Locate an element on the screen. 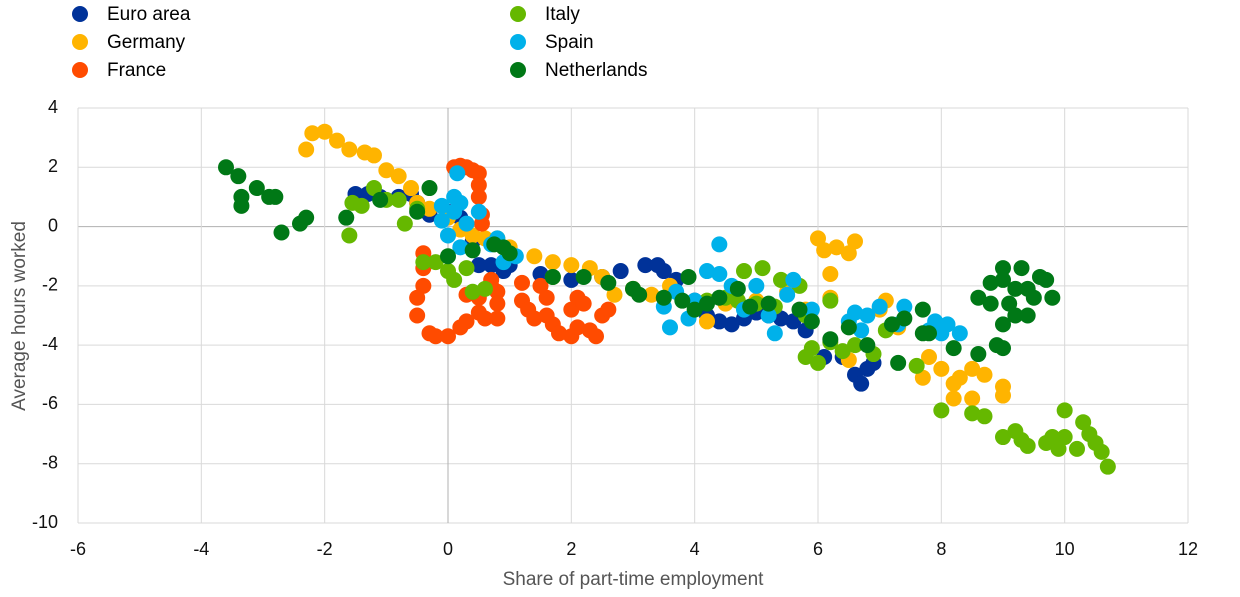  legend-label: Italy is located at coordinates (562, 14).